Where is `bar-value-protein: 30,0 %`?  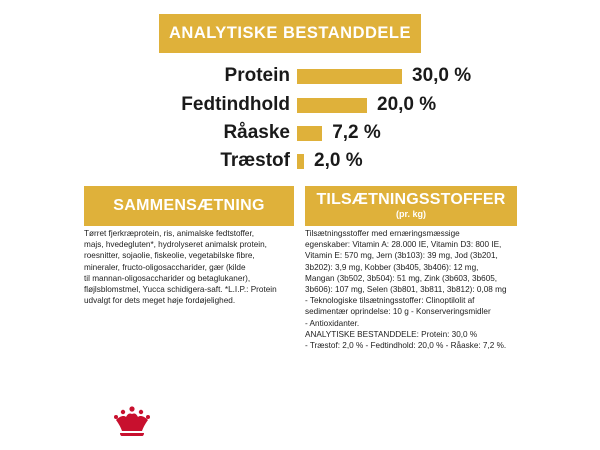
bar-value-protein: 30,0 % is located at coordinates (442, 75).